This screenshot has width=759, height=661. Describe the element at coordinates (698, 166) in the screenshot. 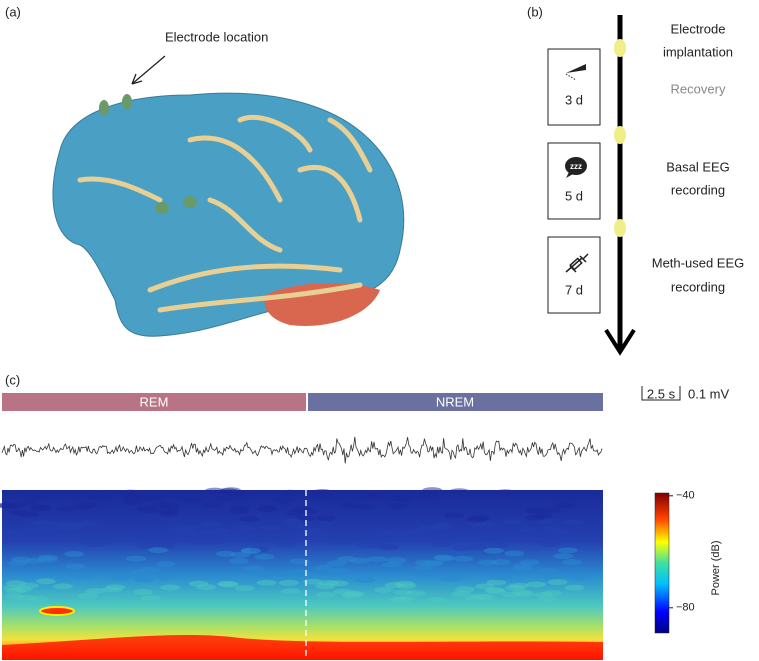

I see `stage-label: Basal EEG` at that location.